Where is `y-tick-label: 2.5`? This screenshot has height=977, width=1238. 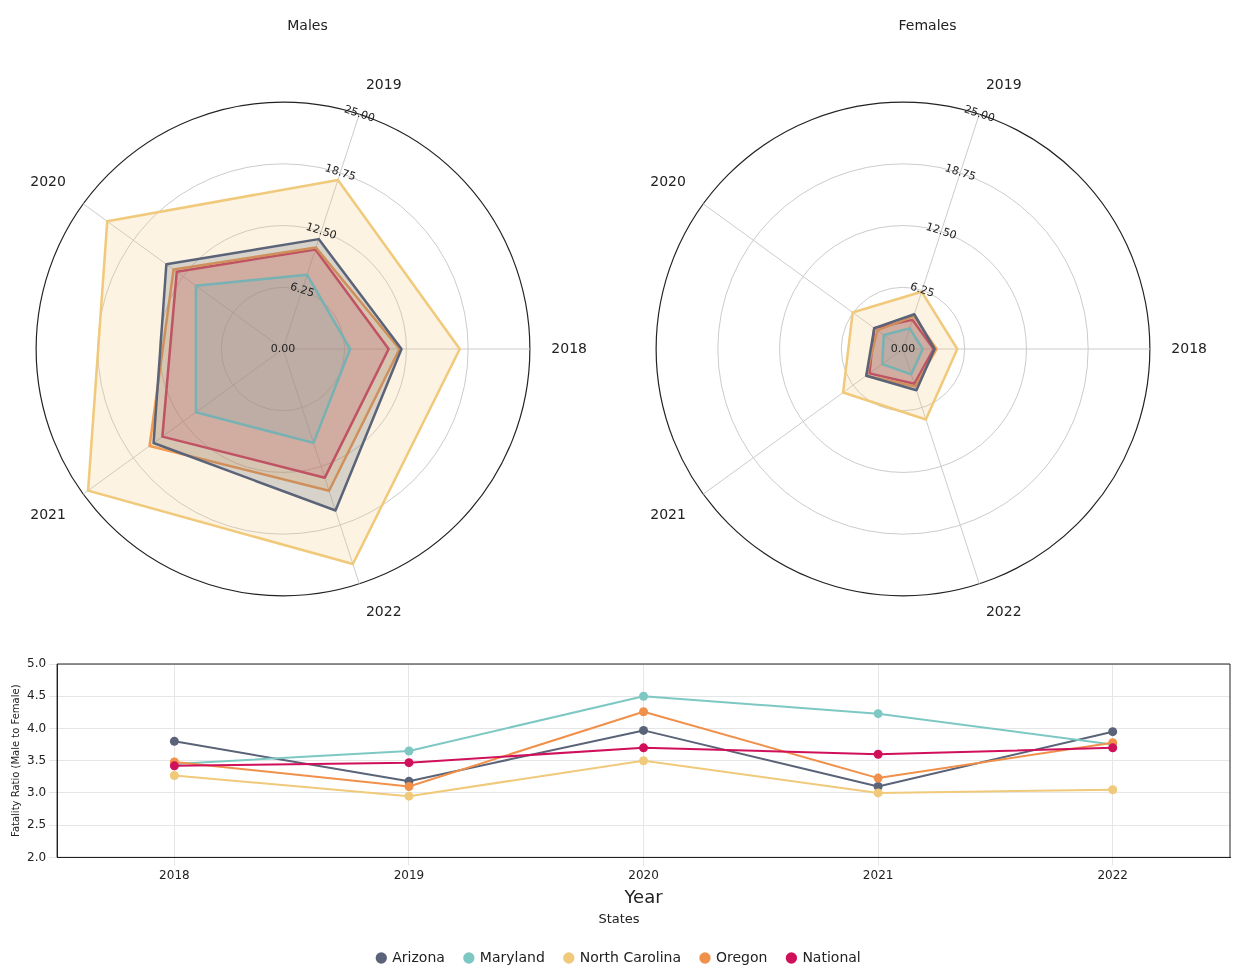
y-tick-label: 2.5 is located at coordinates (36, 824).